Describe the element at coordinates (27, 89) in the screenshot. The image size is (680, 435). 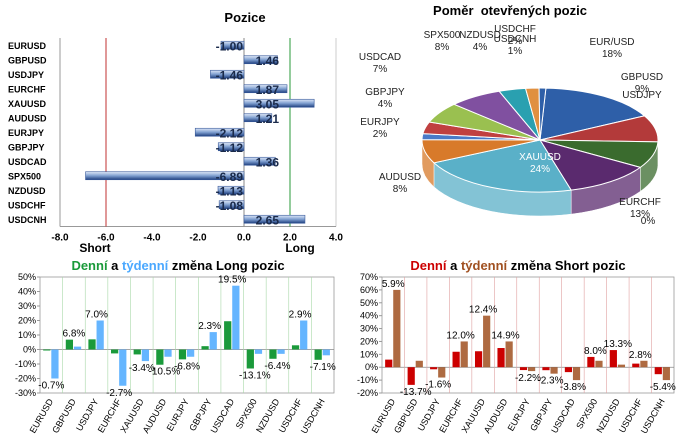
I see `category-label: EURCHF` at that location.